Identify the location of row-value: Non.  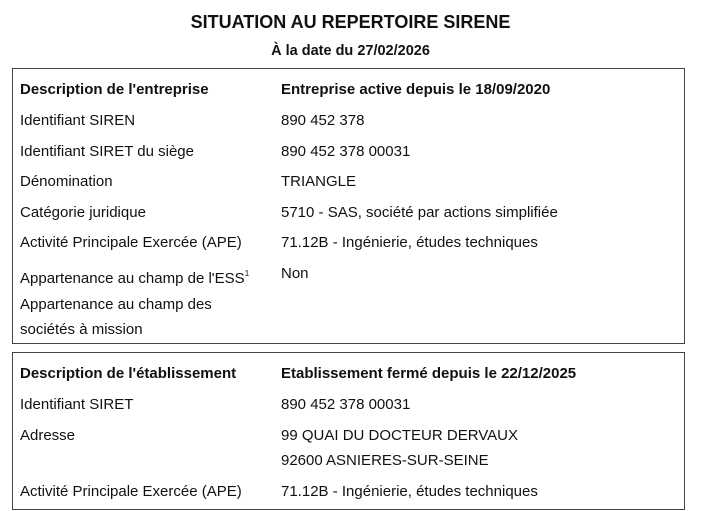
(295, 273).